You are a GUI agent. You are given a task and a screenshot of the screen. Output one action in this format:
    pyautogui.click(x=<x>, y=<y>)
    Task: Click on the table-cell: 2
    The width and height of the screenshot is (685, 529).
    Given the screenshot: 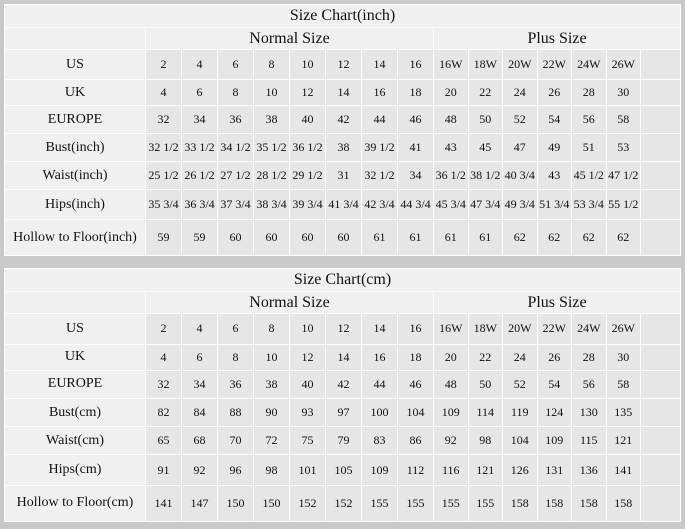 What is the action you would take?
    pyautogui.click(x=163, y=64)
    